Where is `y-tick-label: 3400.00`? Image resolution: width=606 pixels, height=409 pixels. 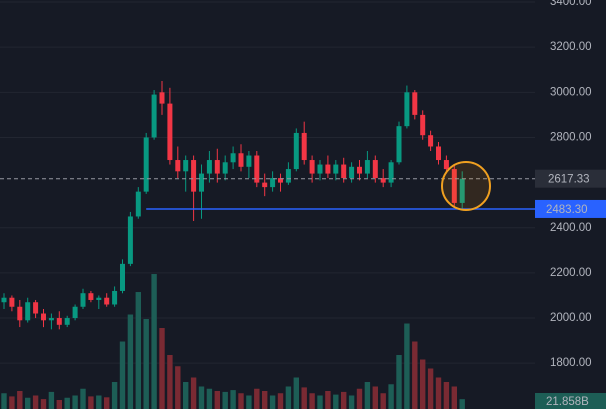
y-tick-label: 3400.00 is located at coordinates (571, 4).